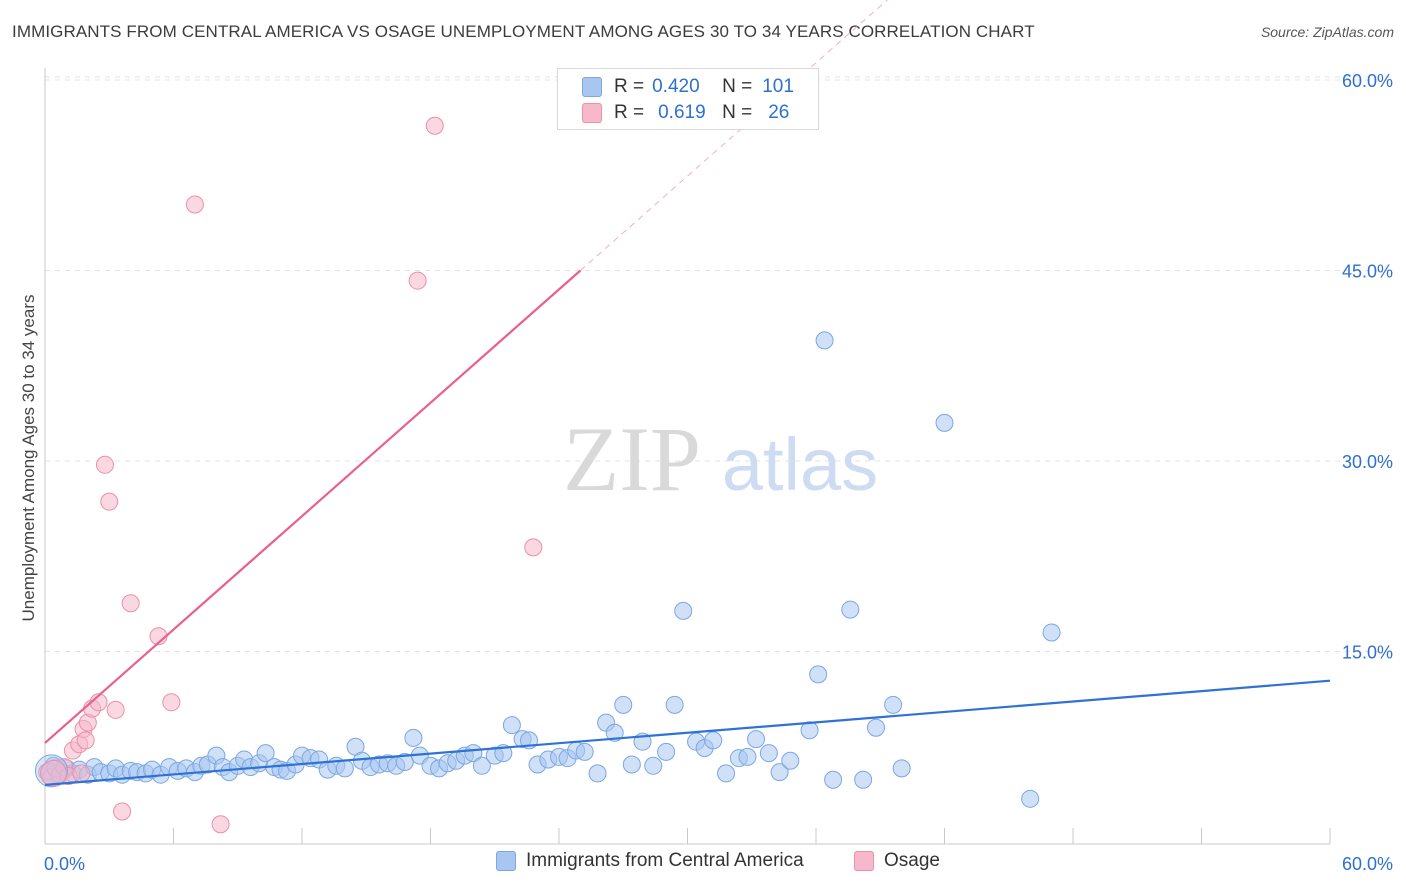 This screenshot has height=892, width=1406. What do you see at coordinates (28, 458) in the screenshot?
I see `y-axis-label: Unemployment Among Ages 30 to 34 years` at bounding box center [28, 458].